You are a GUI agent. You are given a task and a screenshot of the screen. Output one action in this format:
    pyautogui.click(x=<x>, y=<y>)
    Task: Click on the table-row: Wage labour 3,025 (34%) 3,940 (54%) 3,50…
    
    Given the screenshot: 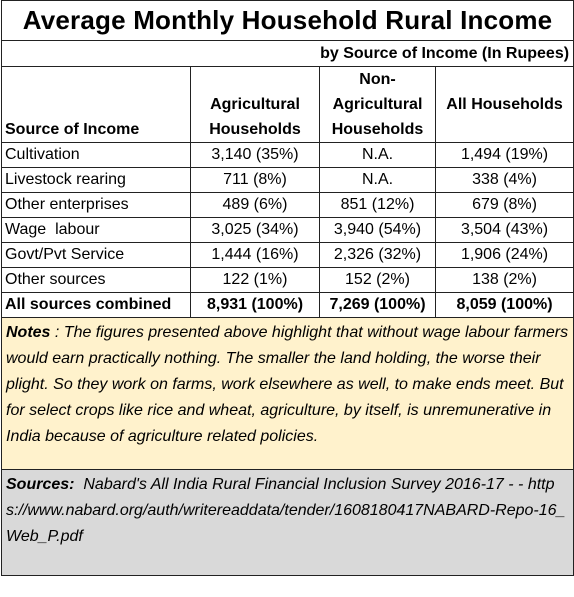 What is the action you would take?
    pyautogui.click(x=287, y=230)
    